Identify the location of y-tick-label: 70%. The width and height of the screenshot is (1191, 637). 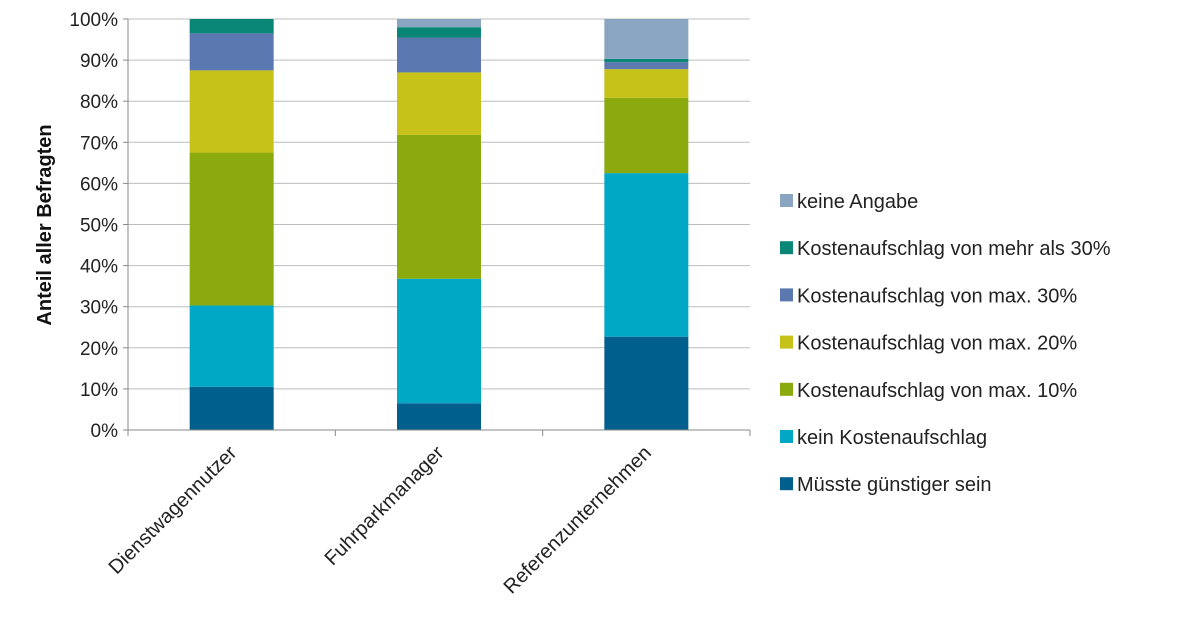
(99, 143).